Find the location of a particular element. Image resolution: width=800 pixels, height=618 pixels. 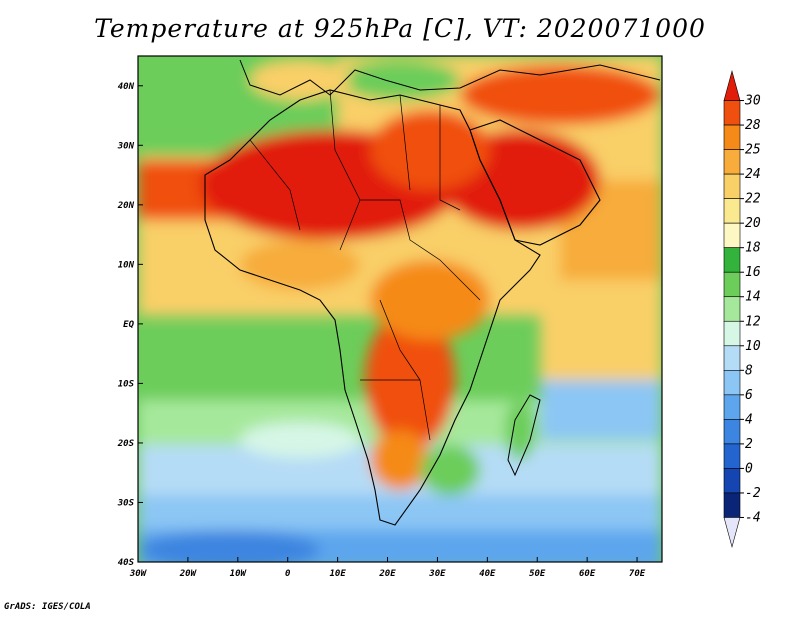

colorbar-label: 4 is located at coordinates (749, 419).